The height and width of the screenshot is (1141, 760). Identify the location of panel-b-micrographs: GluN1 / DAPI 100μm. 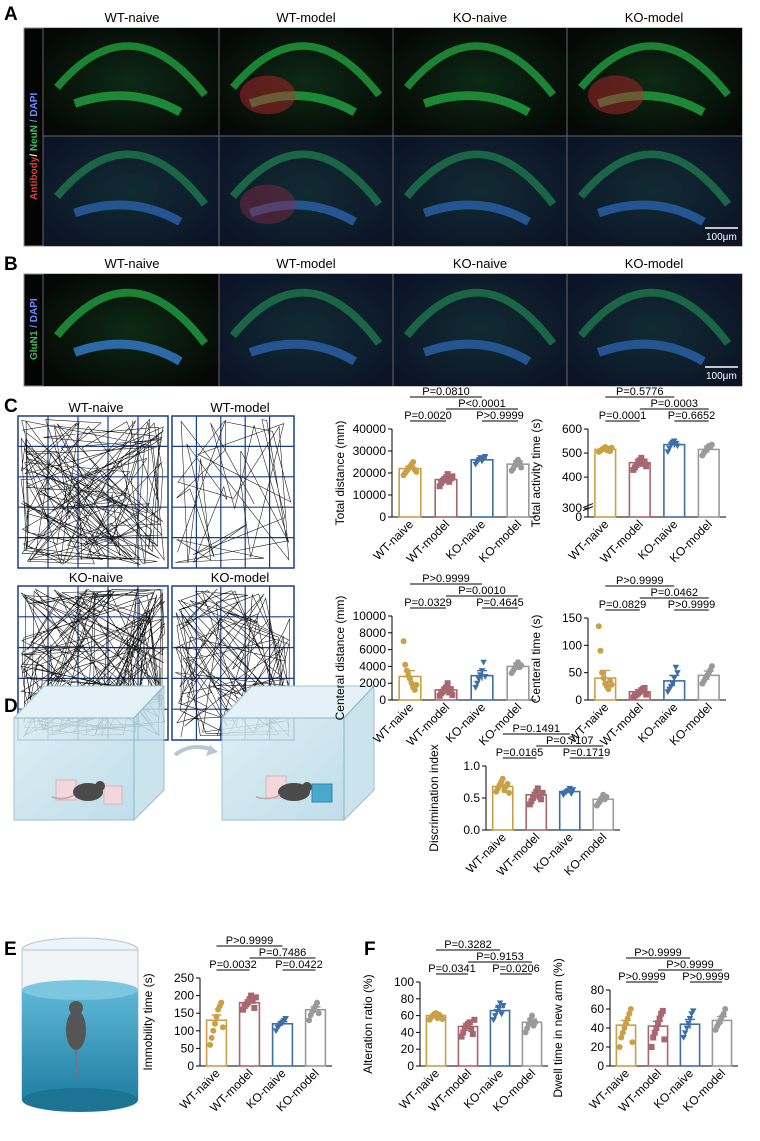
(383, 330).